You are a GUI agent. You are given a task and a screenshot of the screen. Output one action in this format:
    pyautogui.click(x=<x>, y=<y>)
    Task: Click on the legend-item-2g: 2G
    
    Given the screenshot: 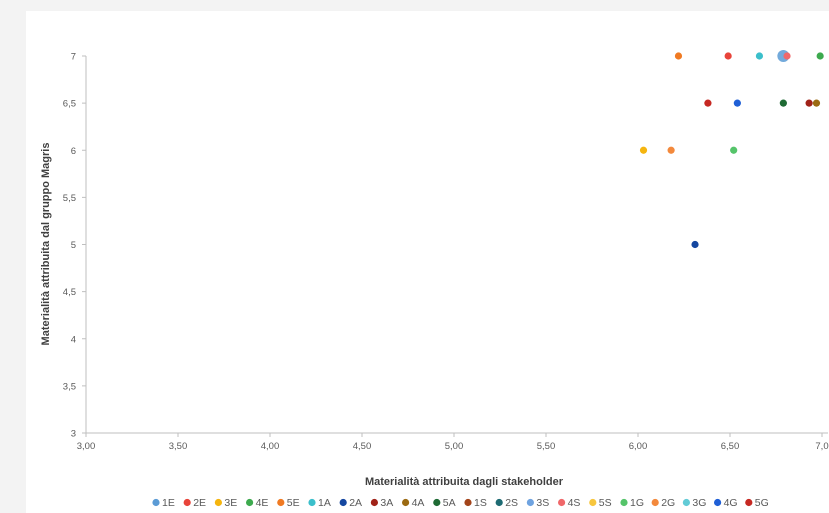 What is the action you would take?
    pyautogui.click(x=663, y=503)
    